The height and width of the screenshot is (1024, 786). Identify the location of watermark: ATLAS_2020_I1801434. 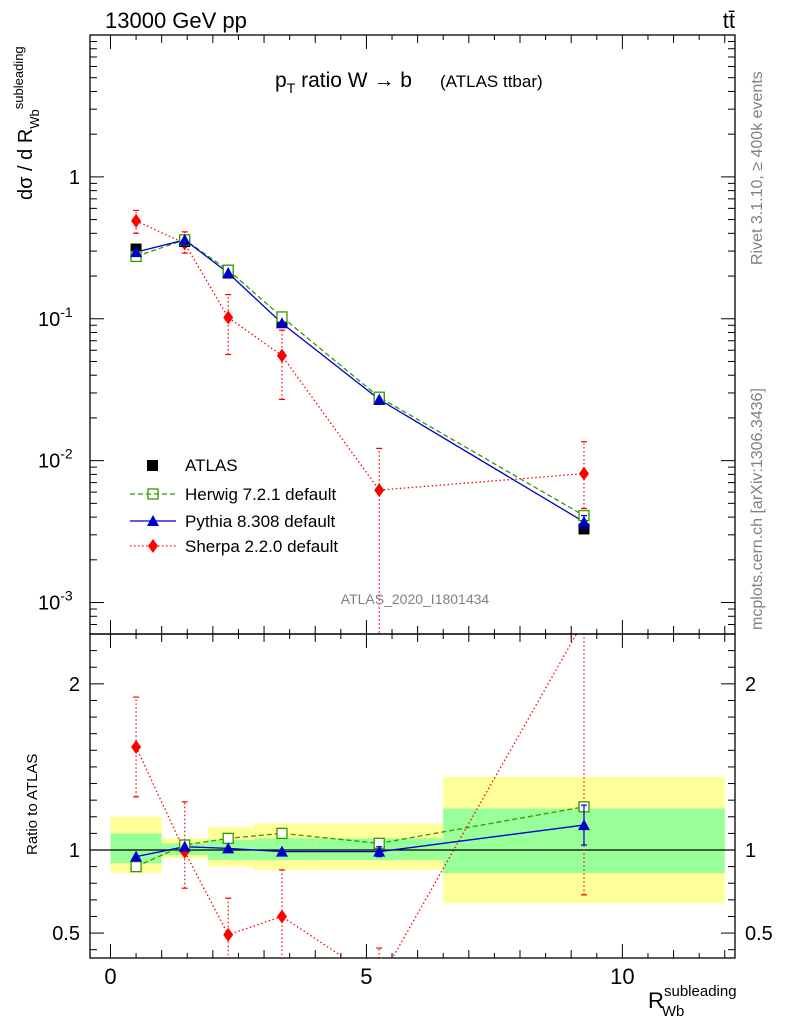
(415, 599).